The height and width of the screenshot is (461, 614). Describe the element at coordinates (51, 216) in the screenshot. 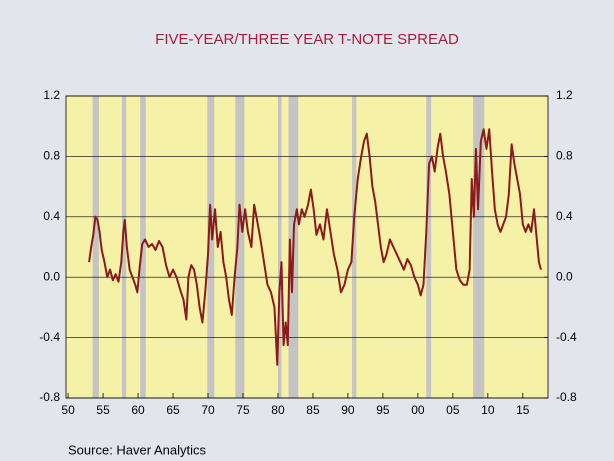

I see `y-tick-label: 0.4` at that location.